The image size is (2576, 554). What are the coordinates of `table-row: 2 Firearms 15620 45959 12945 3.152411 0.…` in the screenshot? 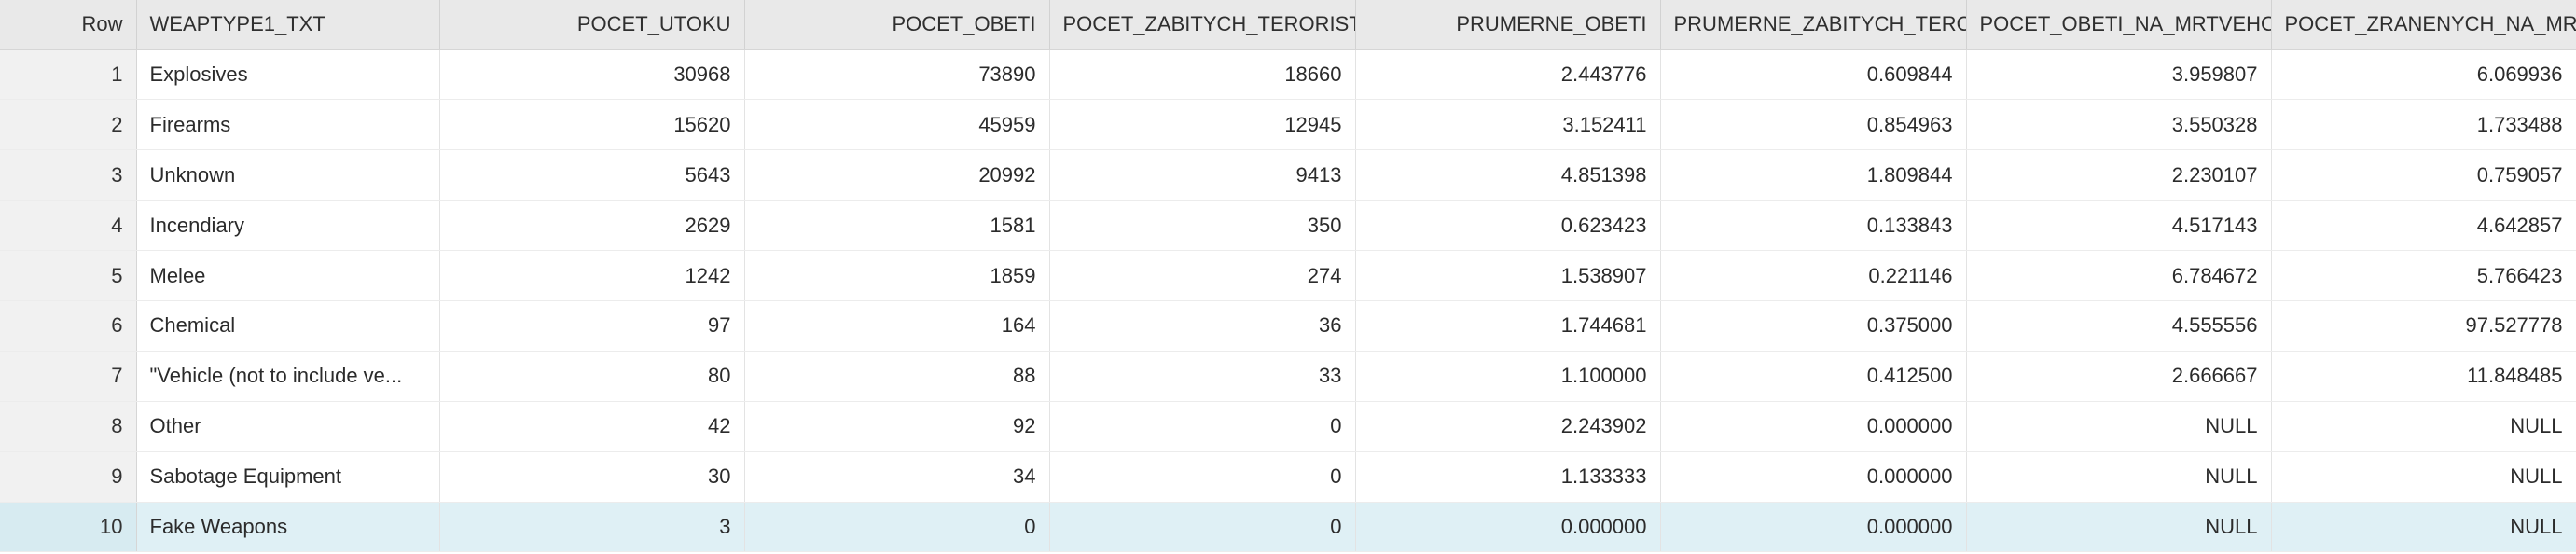 It's located at (1288, 125).